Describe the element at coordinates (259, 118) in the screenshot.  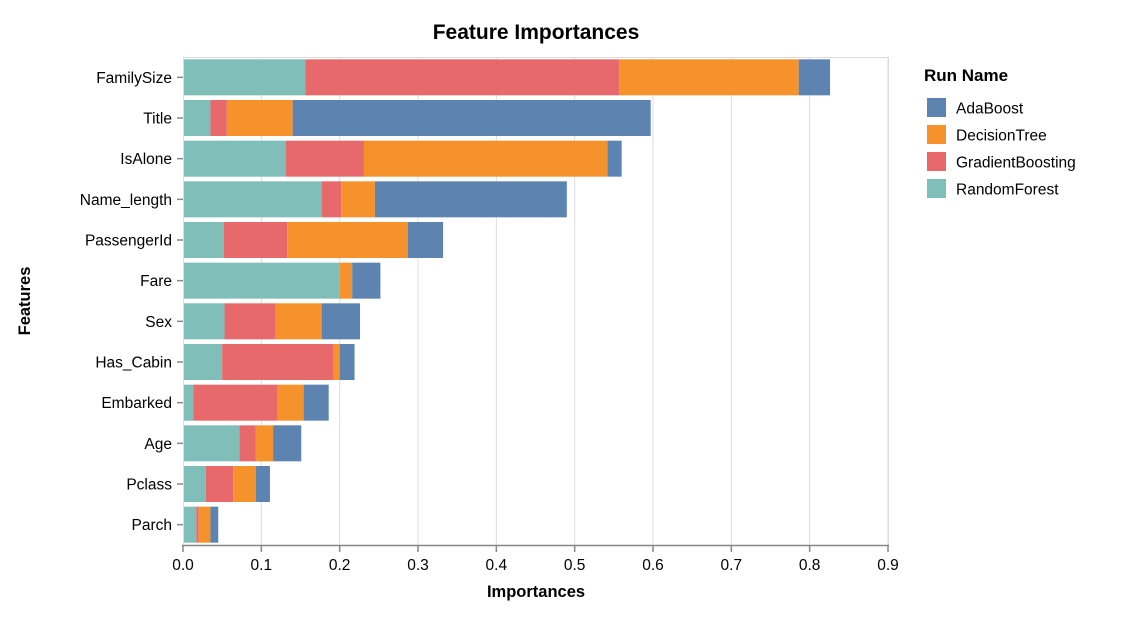
I see `bar-segment-DecisionTree-Title` at that location.